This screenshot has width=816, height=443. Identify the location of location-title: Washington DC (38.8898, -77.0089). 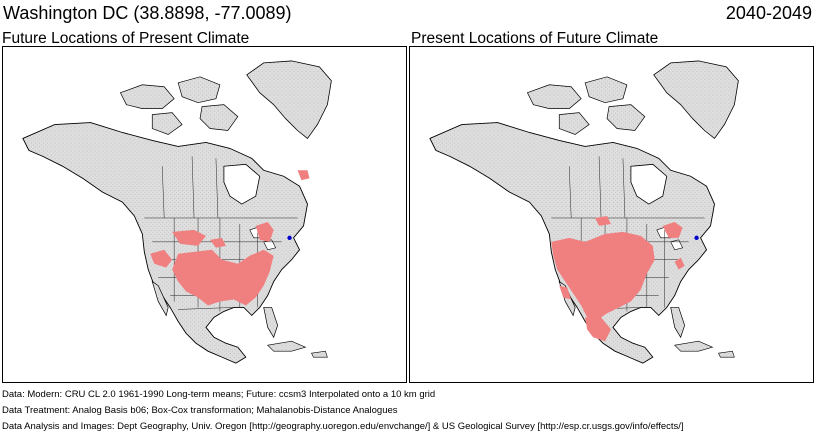
(147, 13).